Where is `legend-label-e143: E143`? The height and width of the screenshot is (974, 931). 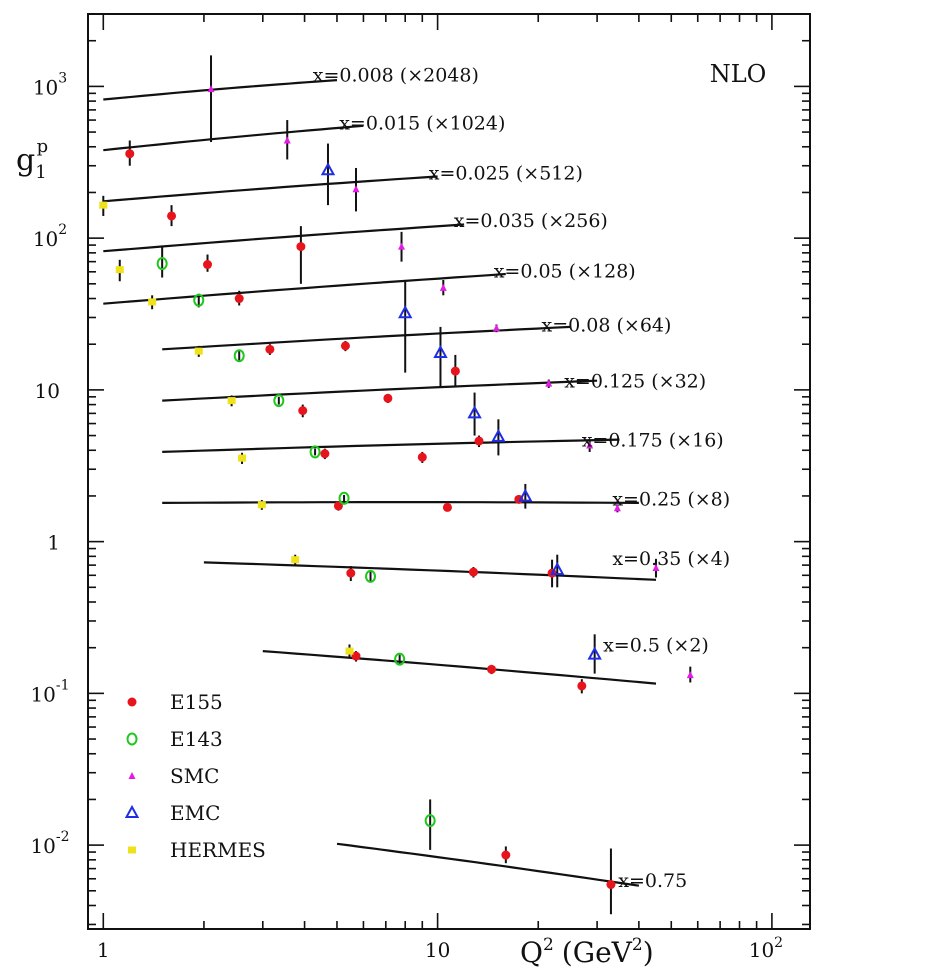
legend-label-e143: E143 is located at coordinates (196, 739).